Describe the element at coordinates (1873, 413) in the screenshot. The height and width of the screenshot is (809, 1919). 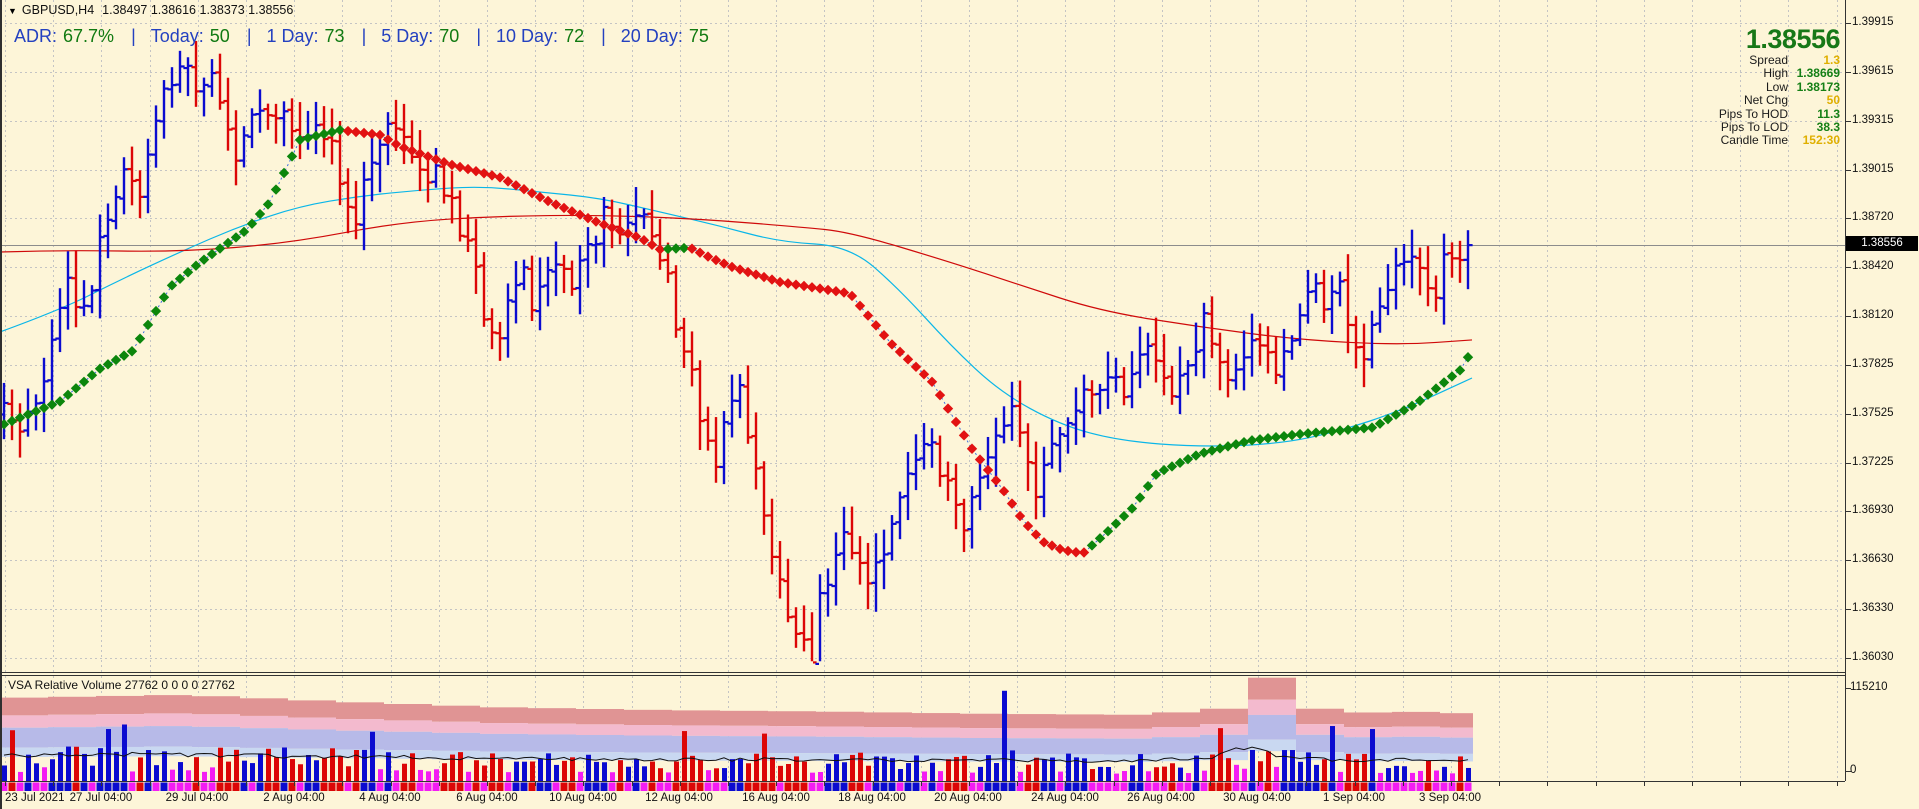
I see `price-tick-label: 1.37525` at that location.